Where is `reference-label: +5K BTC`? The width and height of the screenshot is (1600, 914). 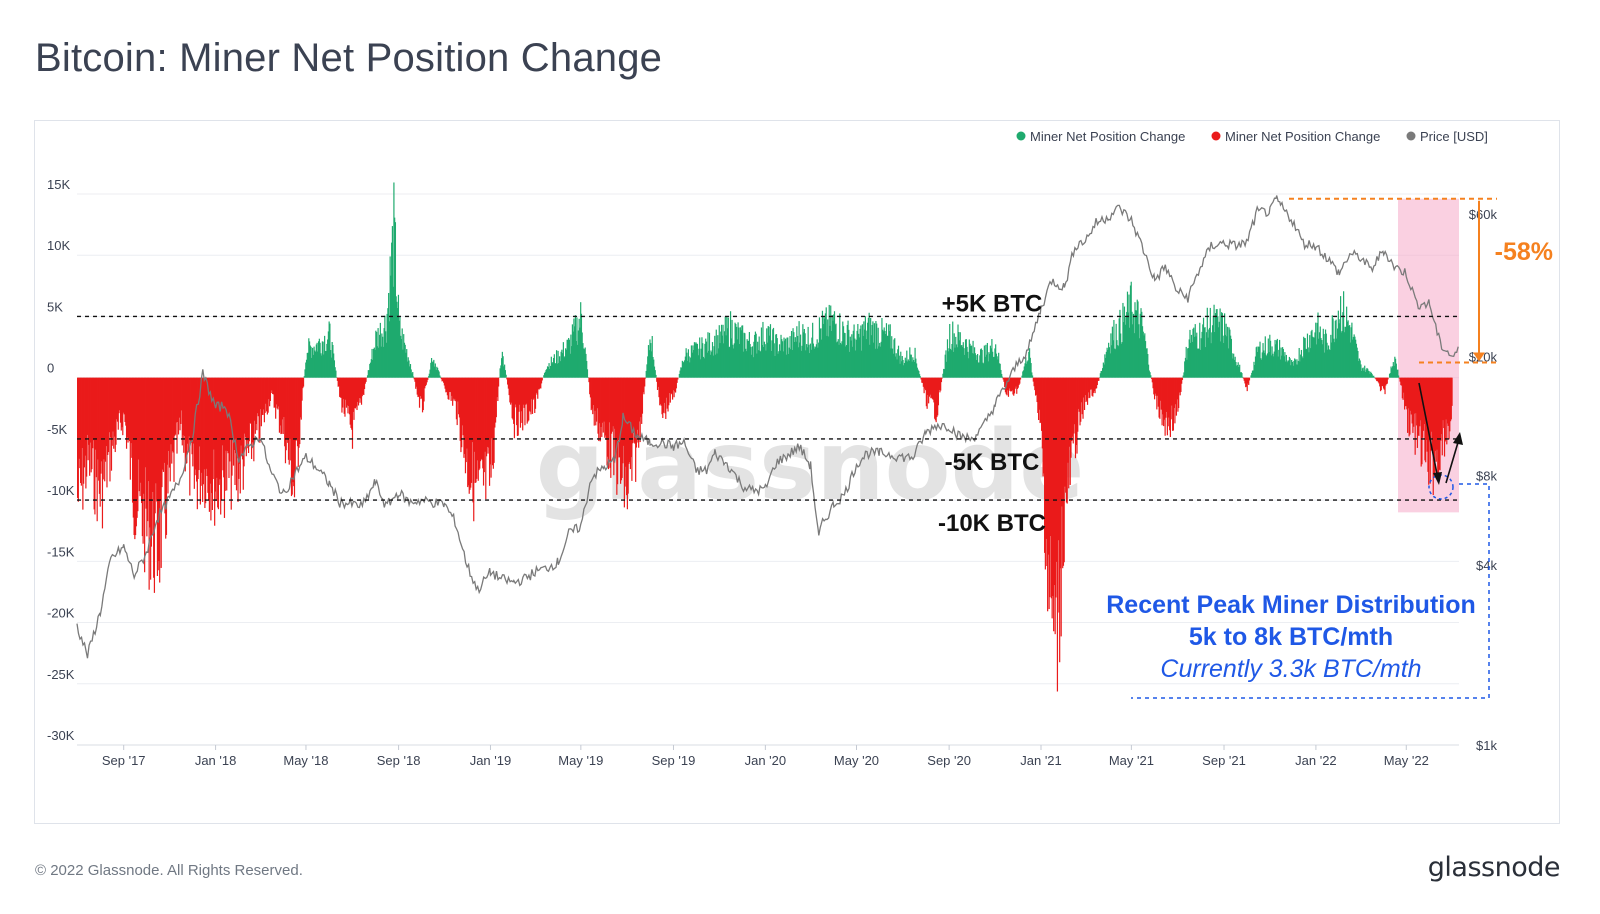
reference-label: +5K BTC is located at coordinates (992, 303).